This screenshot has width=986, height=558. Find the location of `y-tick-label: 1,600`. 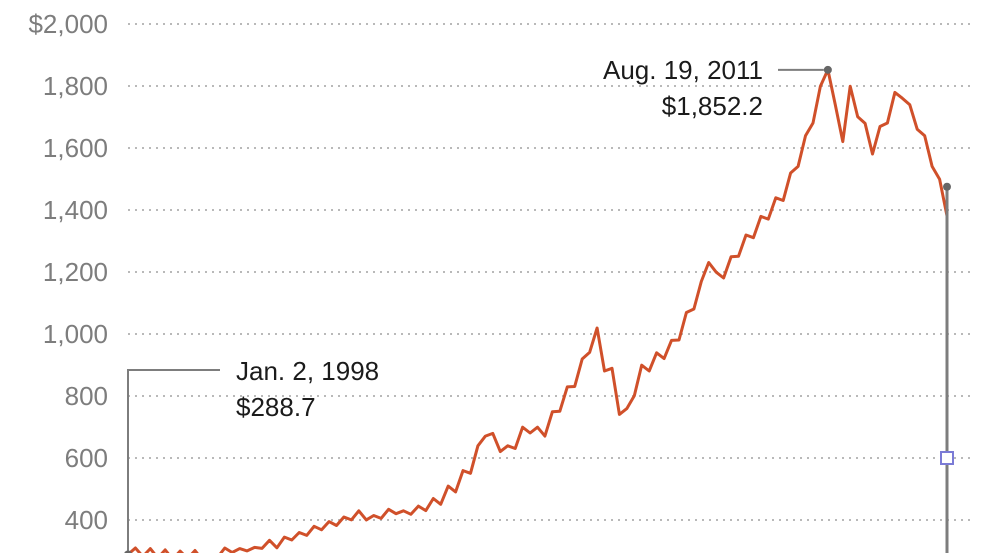

y-tick-label: 1,600 is located at coordinates (75, 148).